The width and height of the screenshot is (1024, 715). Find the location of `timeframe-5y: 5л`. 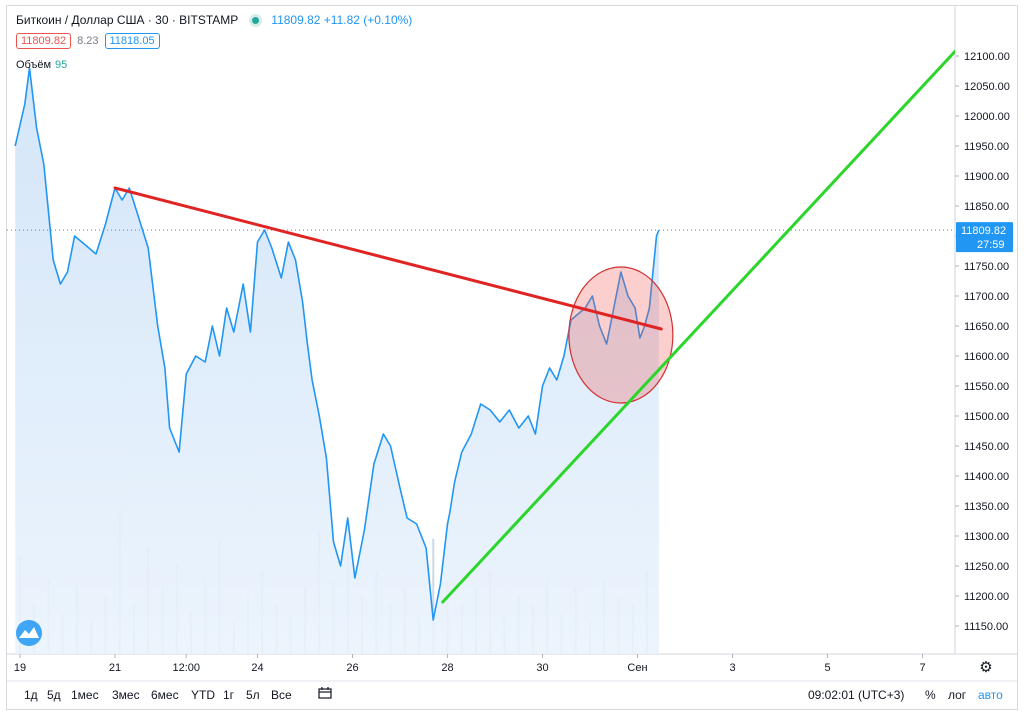

timeframe-5y: 5л is located at coordinates (253, 695).